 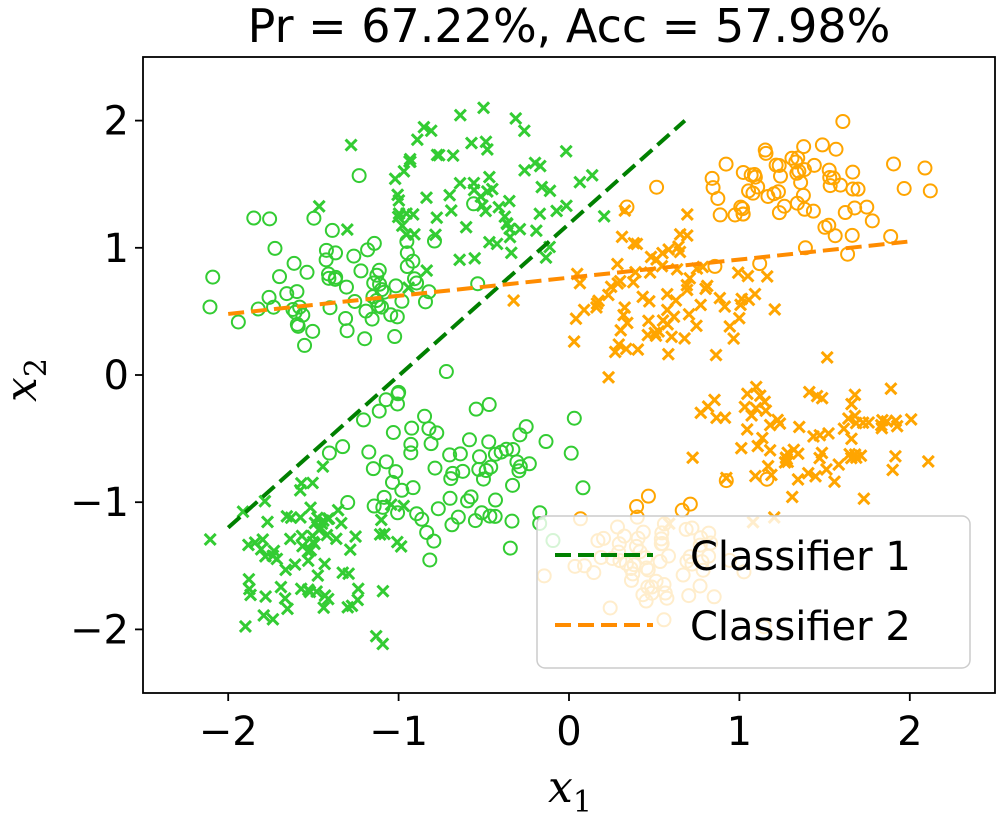 I want to click on legend-box, so click(x=753, y=592).